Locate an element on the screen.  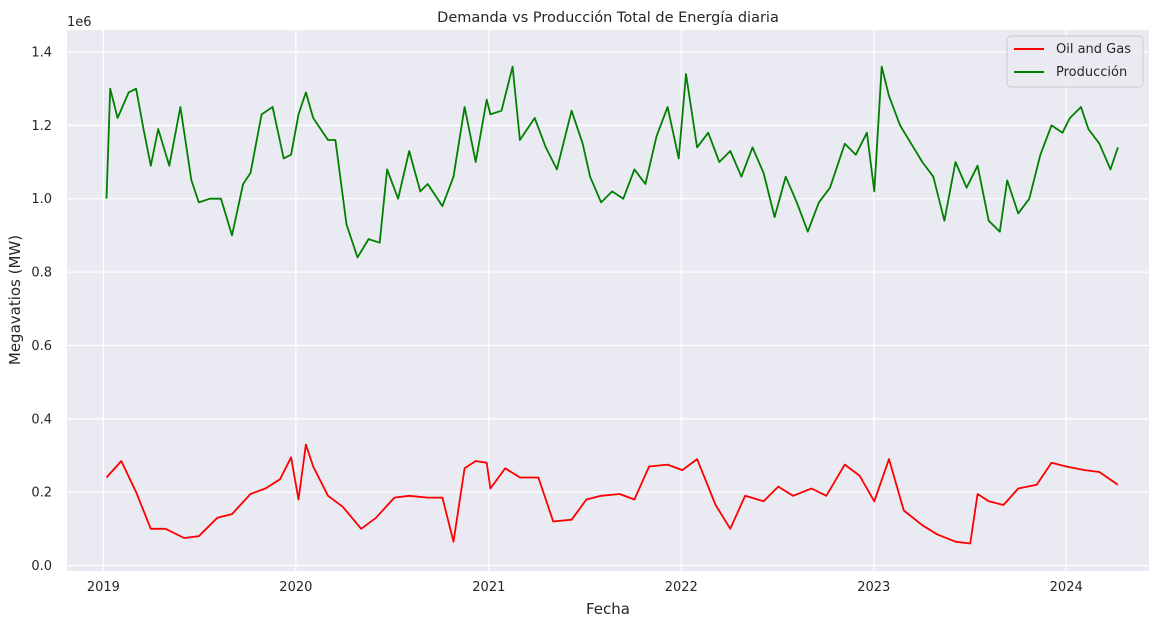
x-tick-label: 2020 is located at coordinates (295, 587).